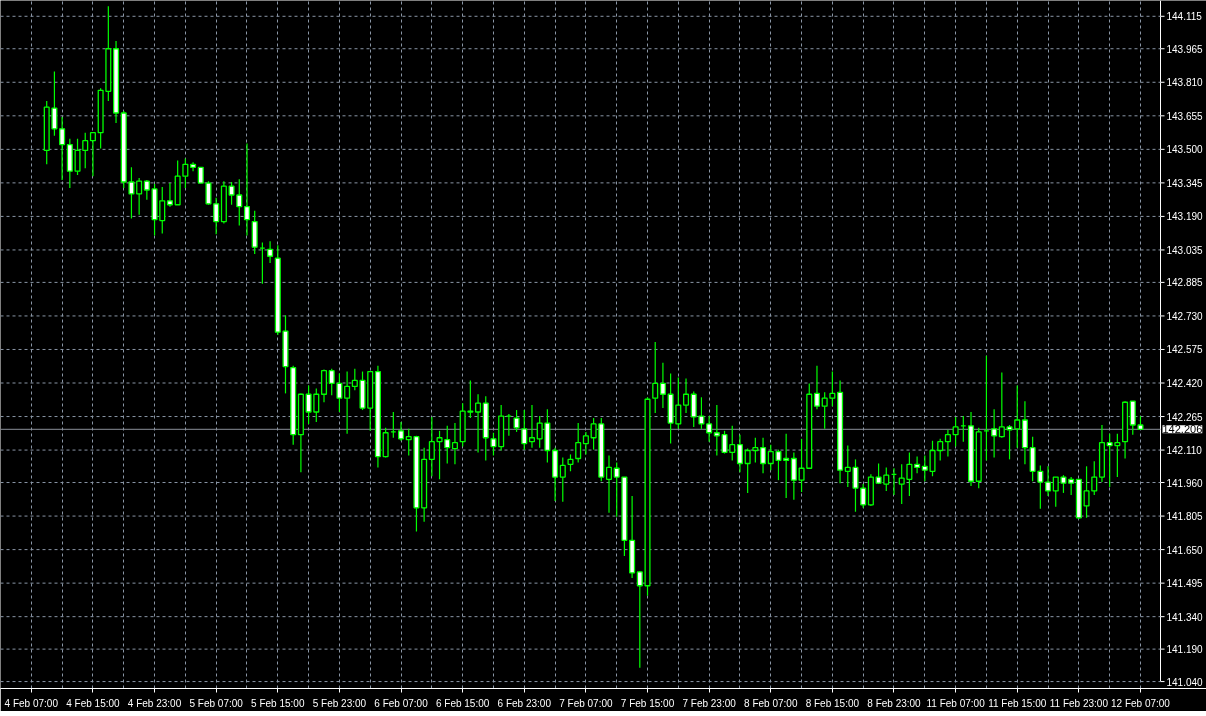 This screenshot has height=716, width=1206. I want to click on x-tick-label: 6 Feb 07:00, so click(401, 703).